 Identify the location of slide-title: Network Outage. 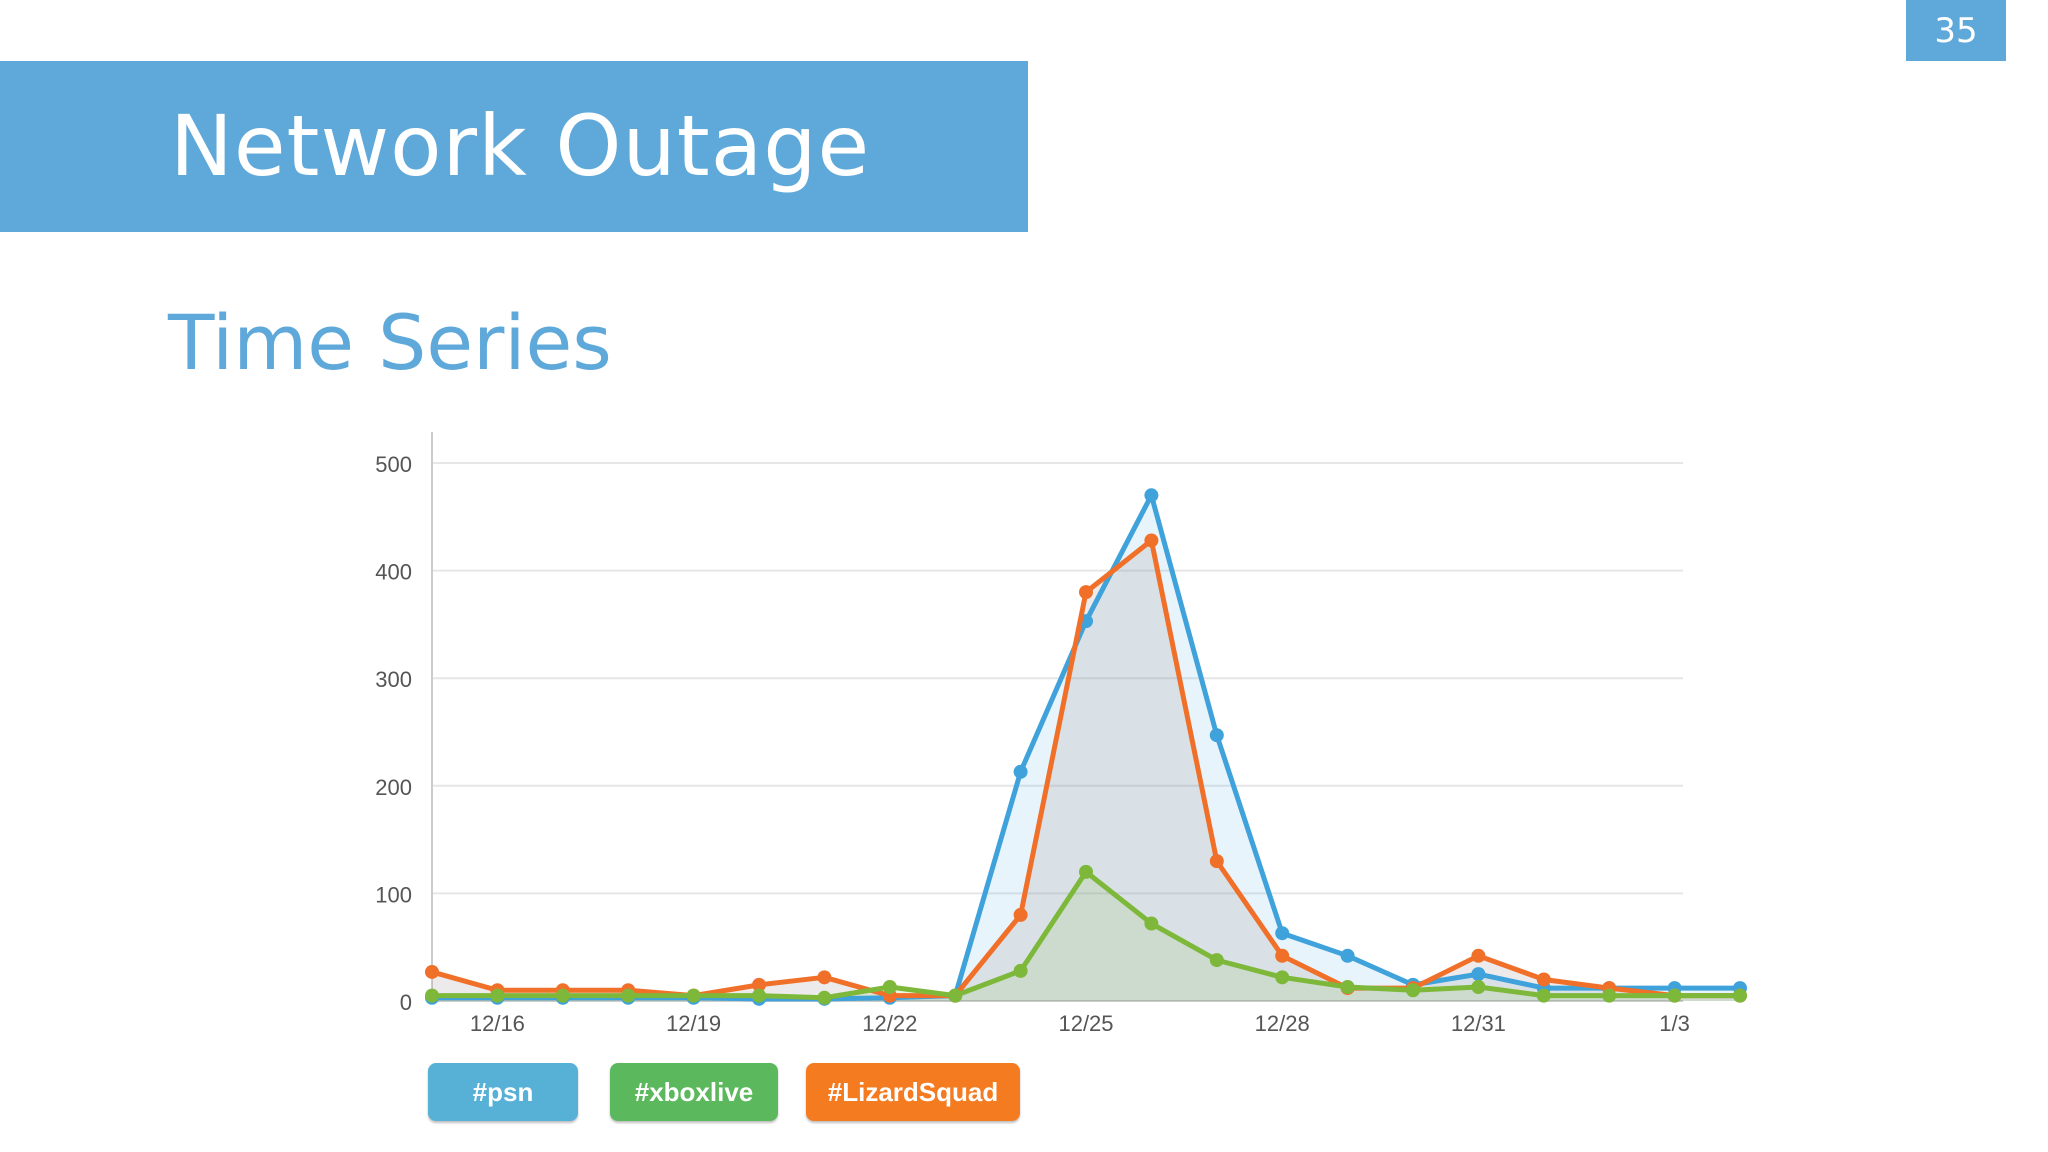
(520, 146).